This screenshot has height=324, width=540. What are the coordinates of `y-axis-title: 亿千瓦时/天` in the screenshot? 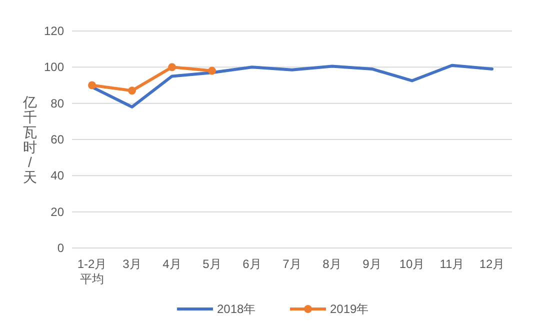 It's located at (29, 139).